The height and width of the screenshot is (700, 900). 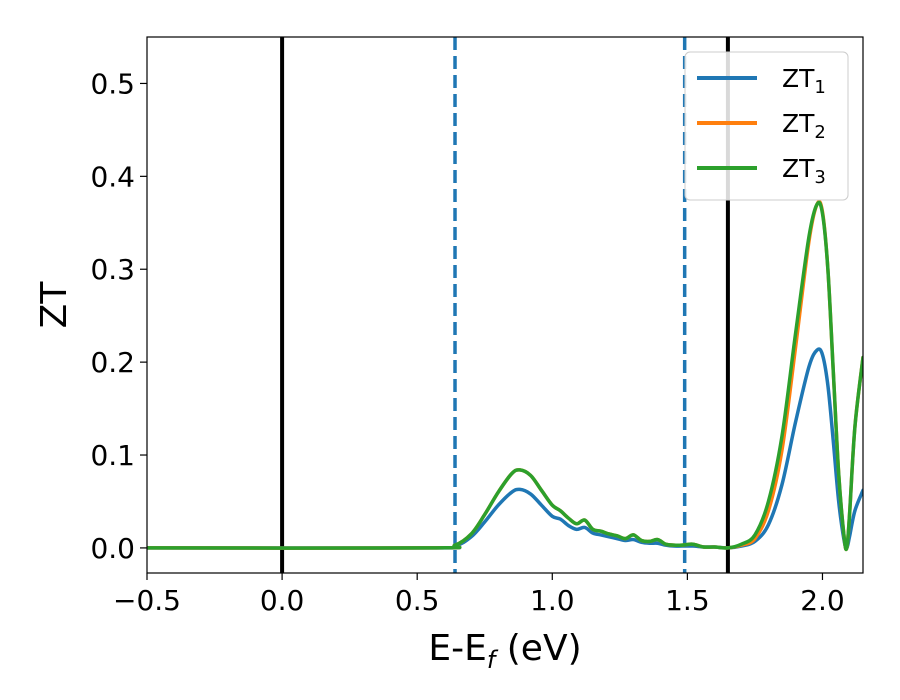 What do you see at coordinates (112, 83) in the screenshot?
I see `y-tick-label: 0.5` at bounding box center [112, 83].